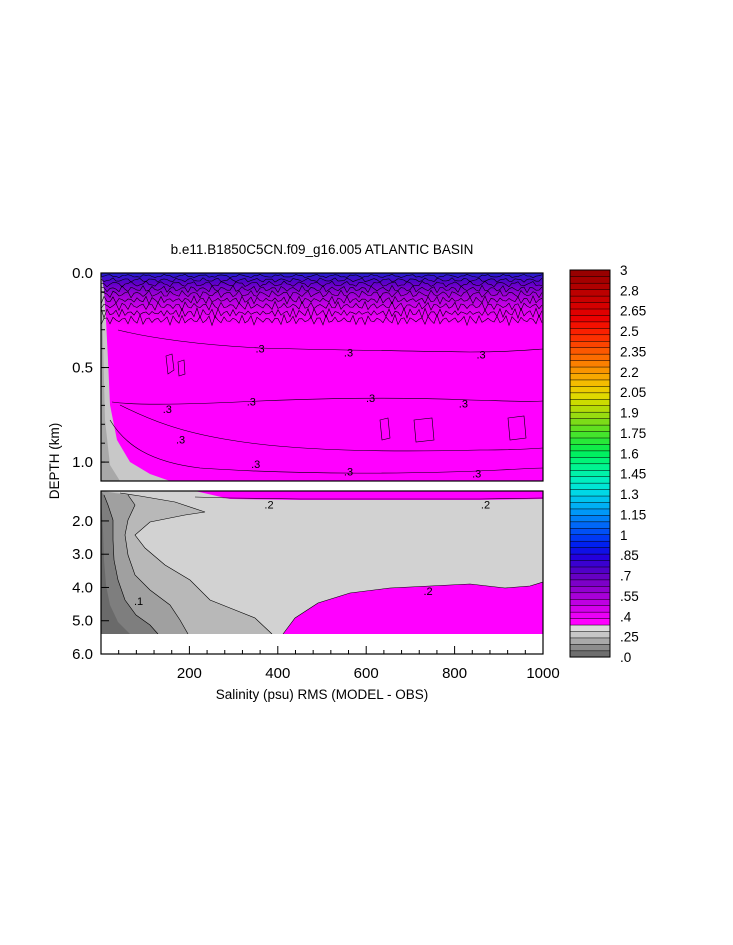  What do you see at coordinates (454, 673) in the screenshot?
I see `x-tick-label: 800` at bounding box center [454, 673].